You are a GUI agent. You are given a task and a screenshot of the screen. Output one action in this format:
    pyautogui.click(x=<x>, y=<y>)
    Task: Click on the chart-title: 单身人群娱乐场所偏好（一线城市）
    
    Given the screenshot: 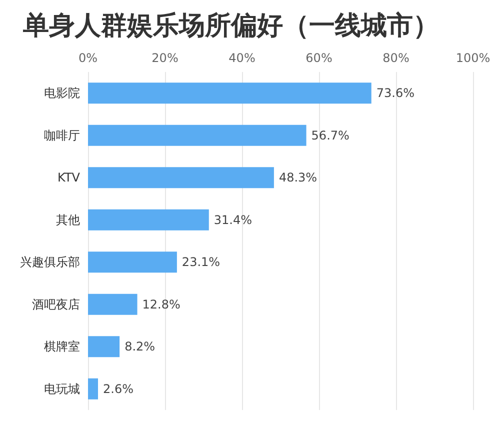 What is the action you would take?
    pyautogui.click(x=230, y=26)
    